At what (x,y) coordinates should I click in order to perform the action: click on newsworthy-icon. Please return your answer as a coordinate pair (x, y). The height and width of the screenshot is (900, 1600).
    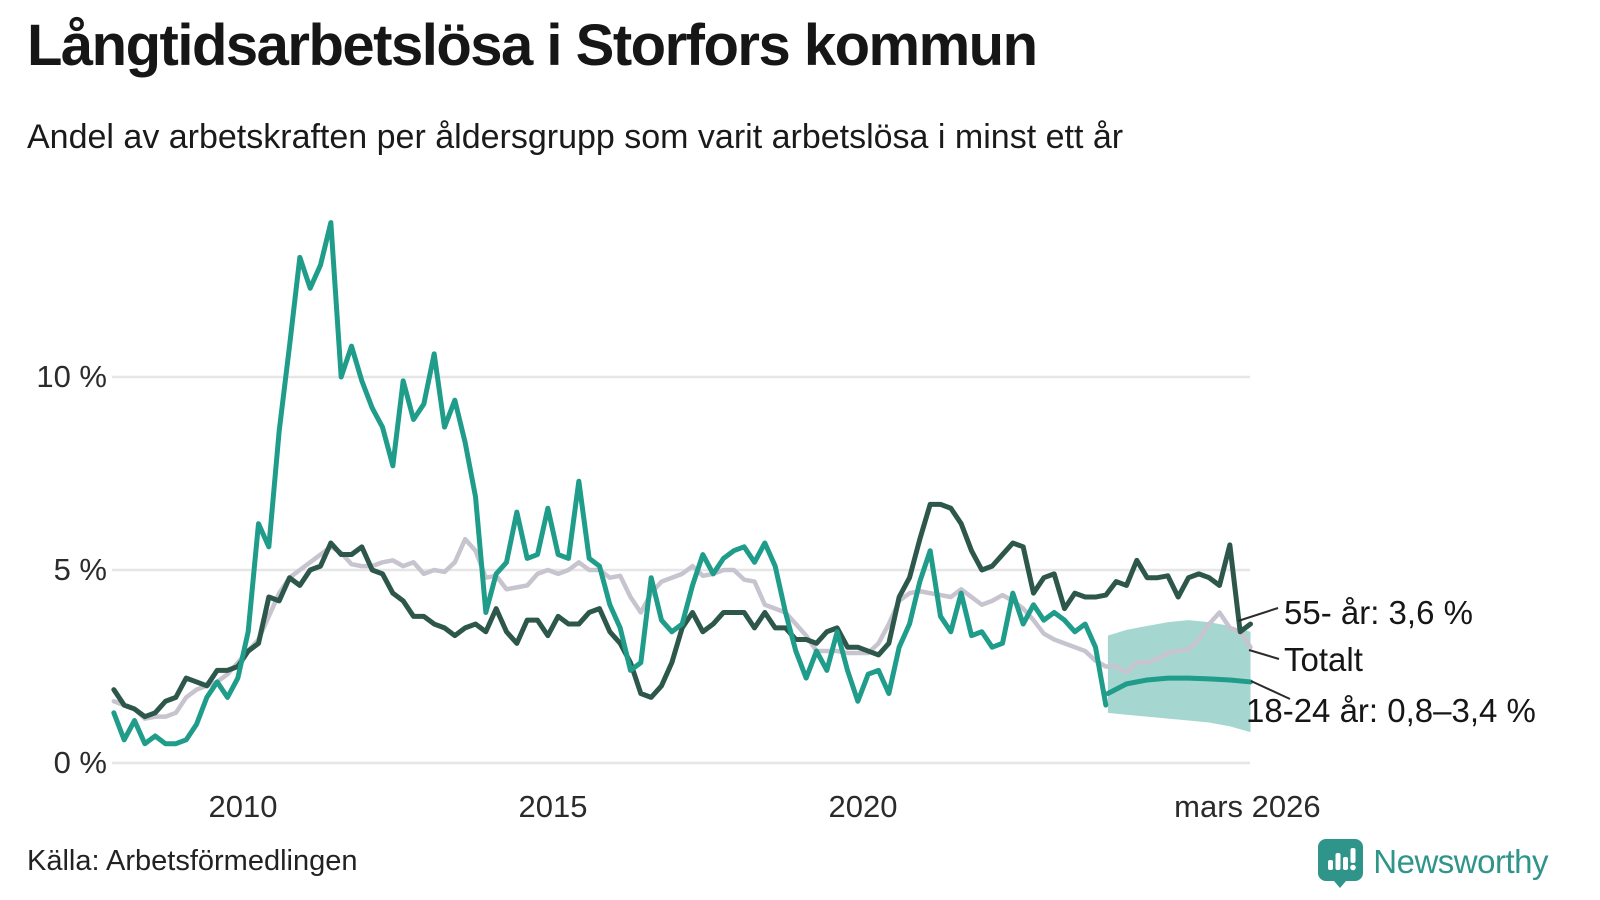
    Looking at the image, I should click on (1341, 863).